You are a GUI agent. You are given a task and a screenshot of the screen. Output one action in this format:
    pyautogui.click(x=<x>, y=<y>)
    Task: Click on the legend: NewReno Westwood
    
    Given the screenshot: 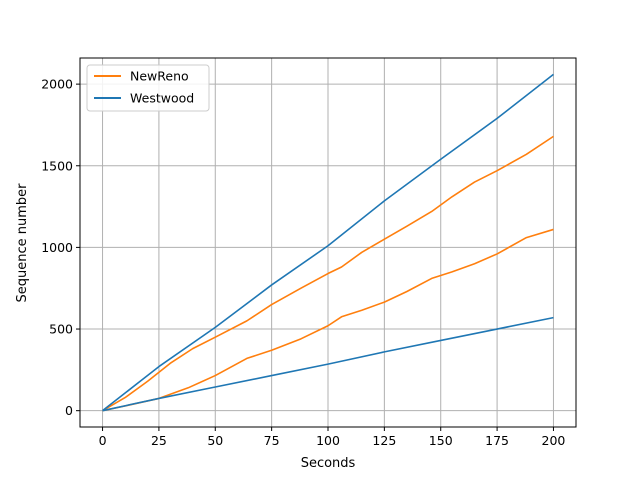 What is the action you would take?
    pyautogui.click(x=148, y=88)
    